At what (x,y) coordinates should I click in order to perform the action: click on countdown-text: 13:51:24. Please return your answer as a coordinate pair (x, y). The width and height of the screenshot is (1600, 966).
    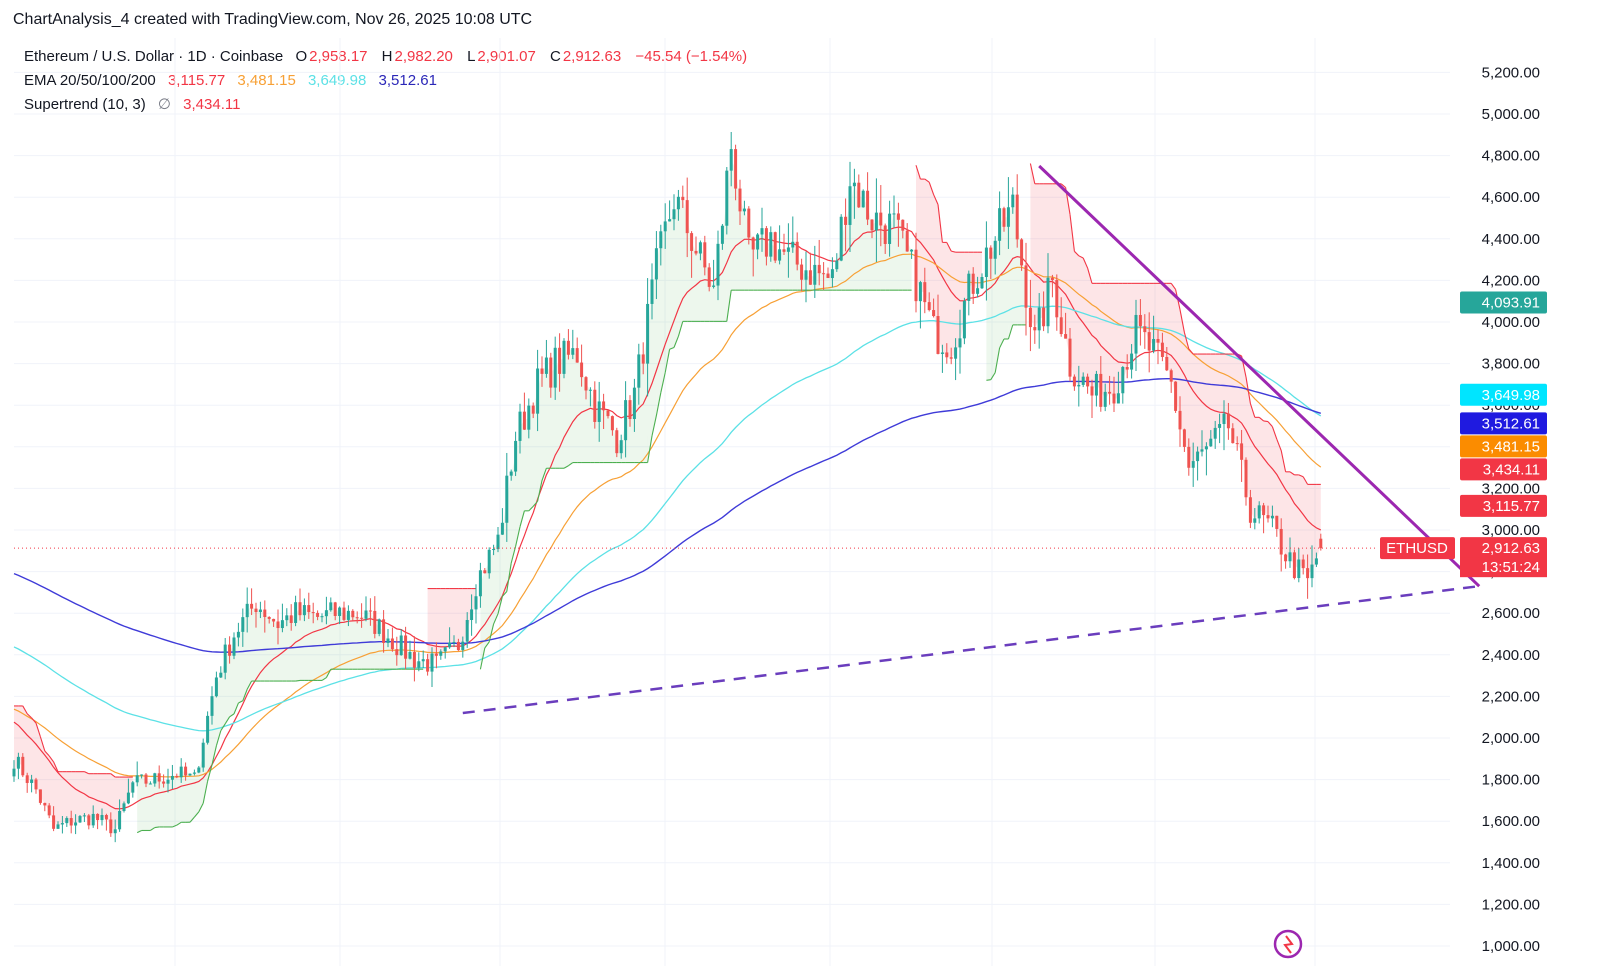
    Looking at the image, I should click on (1511, 567).